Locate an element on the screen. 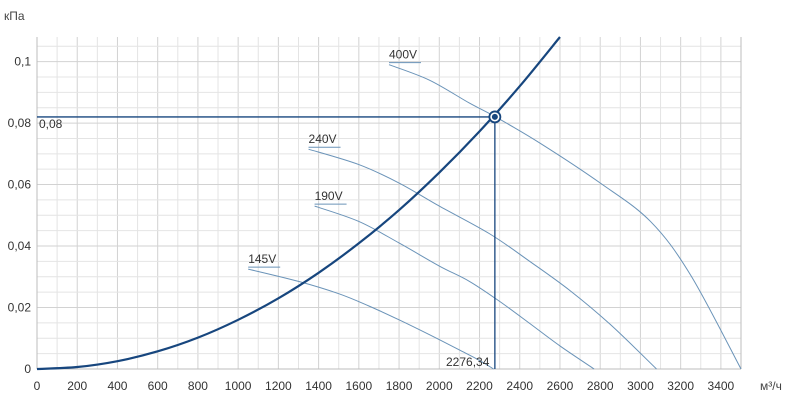 The image size is (796, 401). x-tick-label: 1000 is located at coordinates (238, 386).